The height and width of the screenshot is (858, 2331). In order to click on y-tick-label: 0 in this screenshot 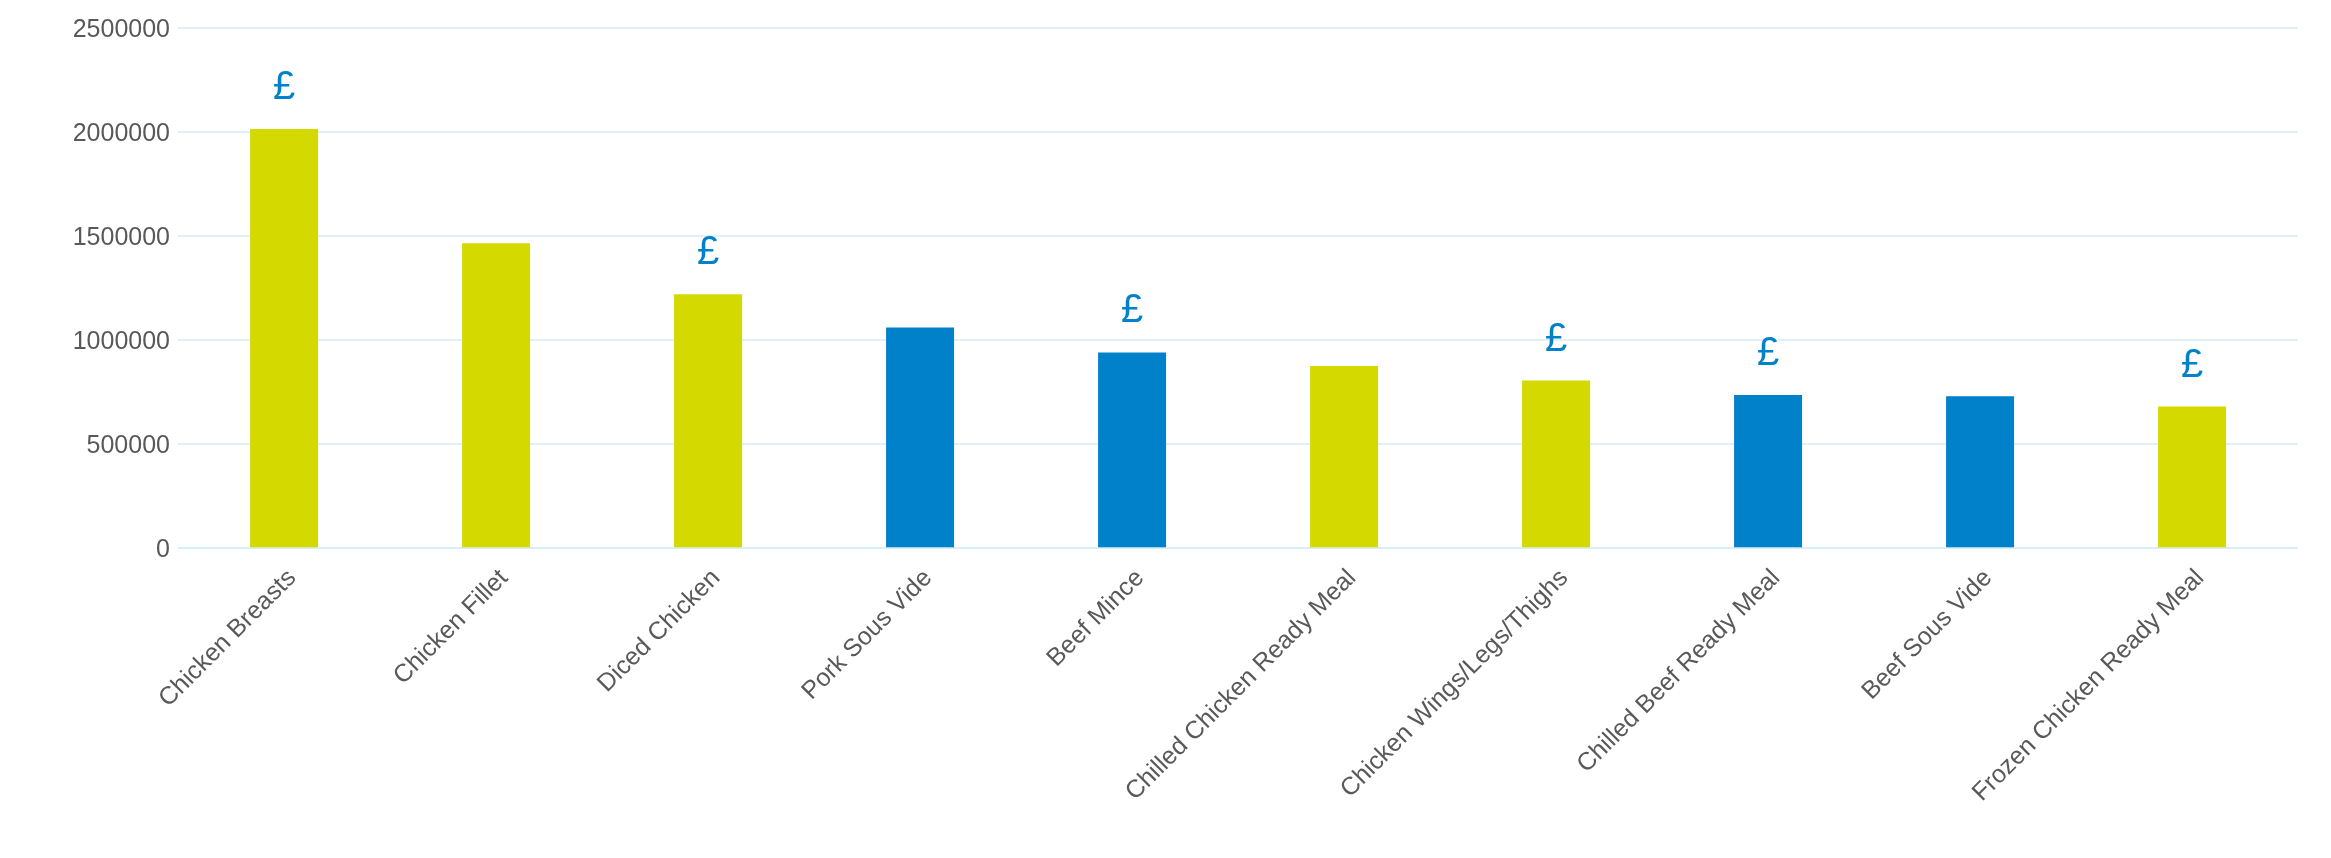, I will do `click(163, 547)`.